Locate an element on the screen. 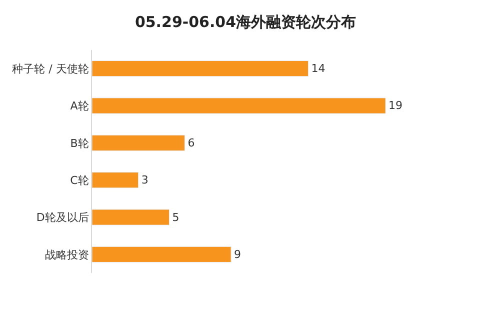  data-label: 14 is located at coordinates (318, 69).